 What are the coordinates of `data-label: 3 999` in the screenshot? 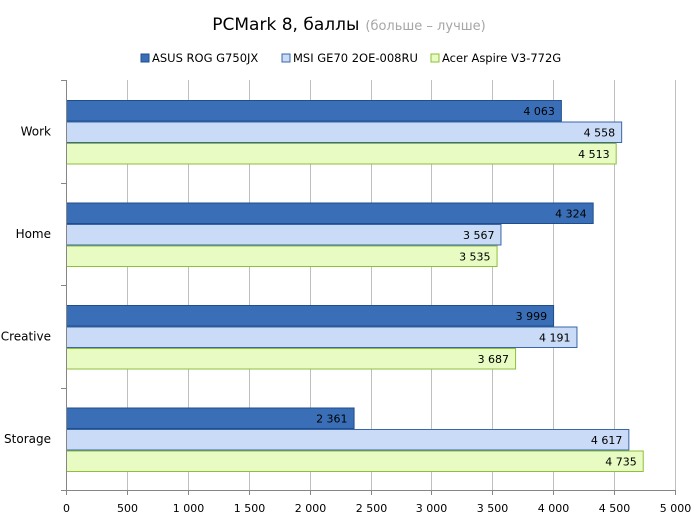 It's located at (532, 316).